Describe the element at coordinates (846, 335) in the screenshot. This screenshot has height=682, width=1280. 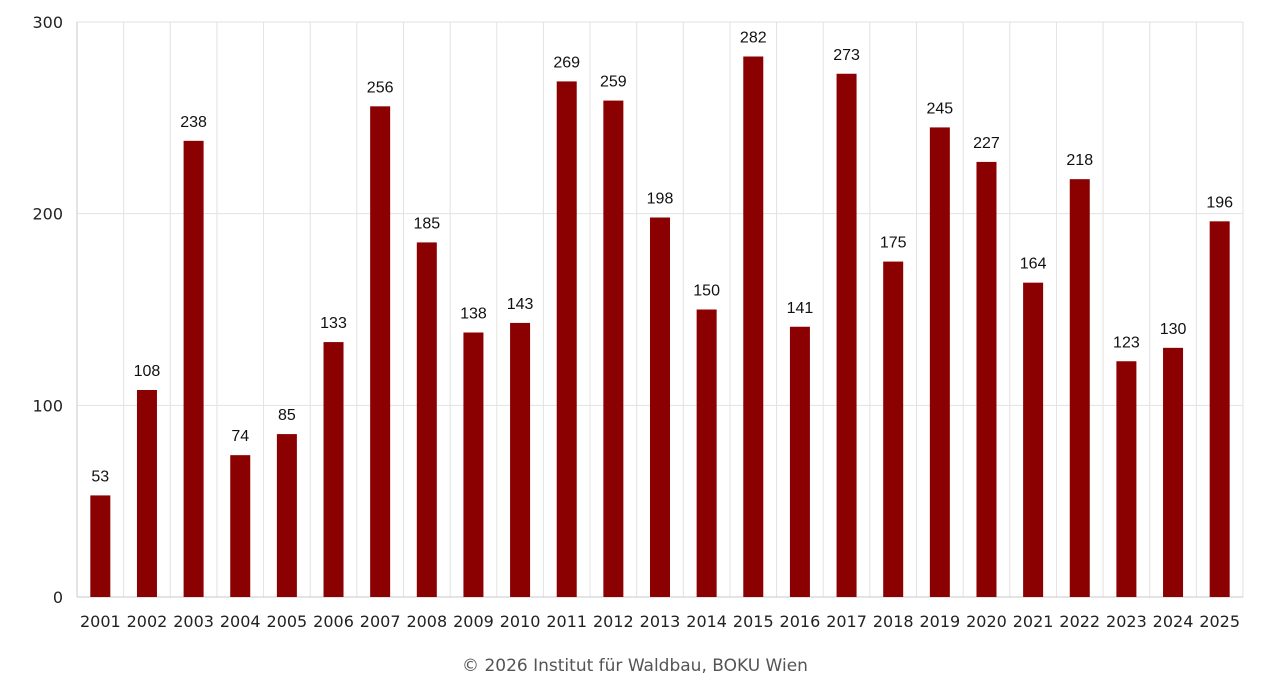
I see `bar-2017` at that location.